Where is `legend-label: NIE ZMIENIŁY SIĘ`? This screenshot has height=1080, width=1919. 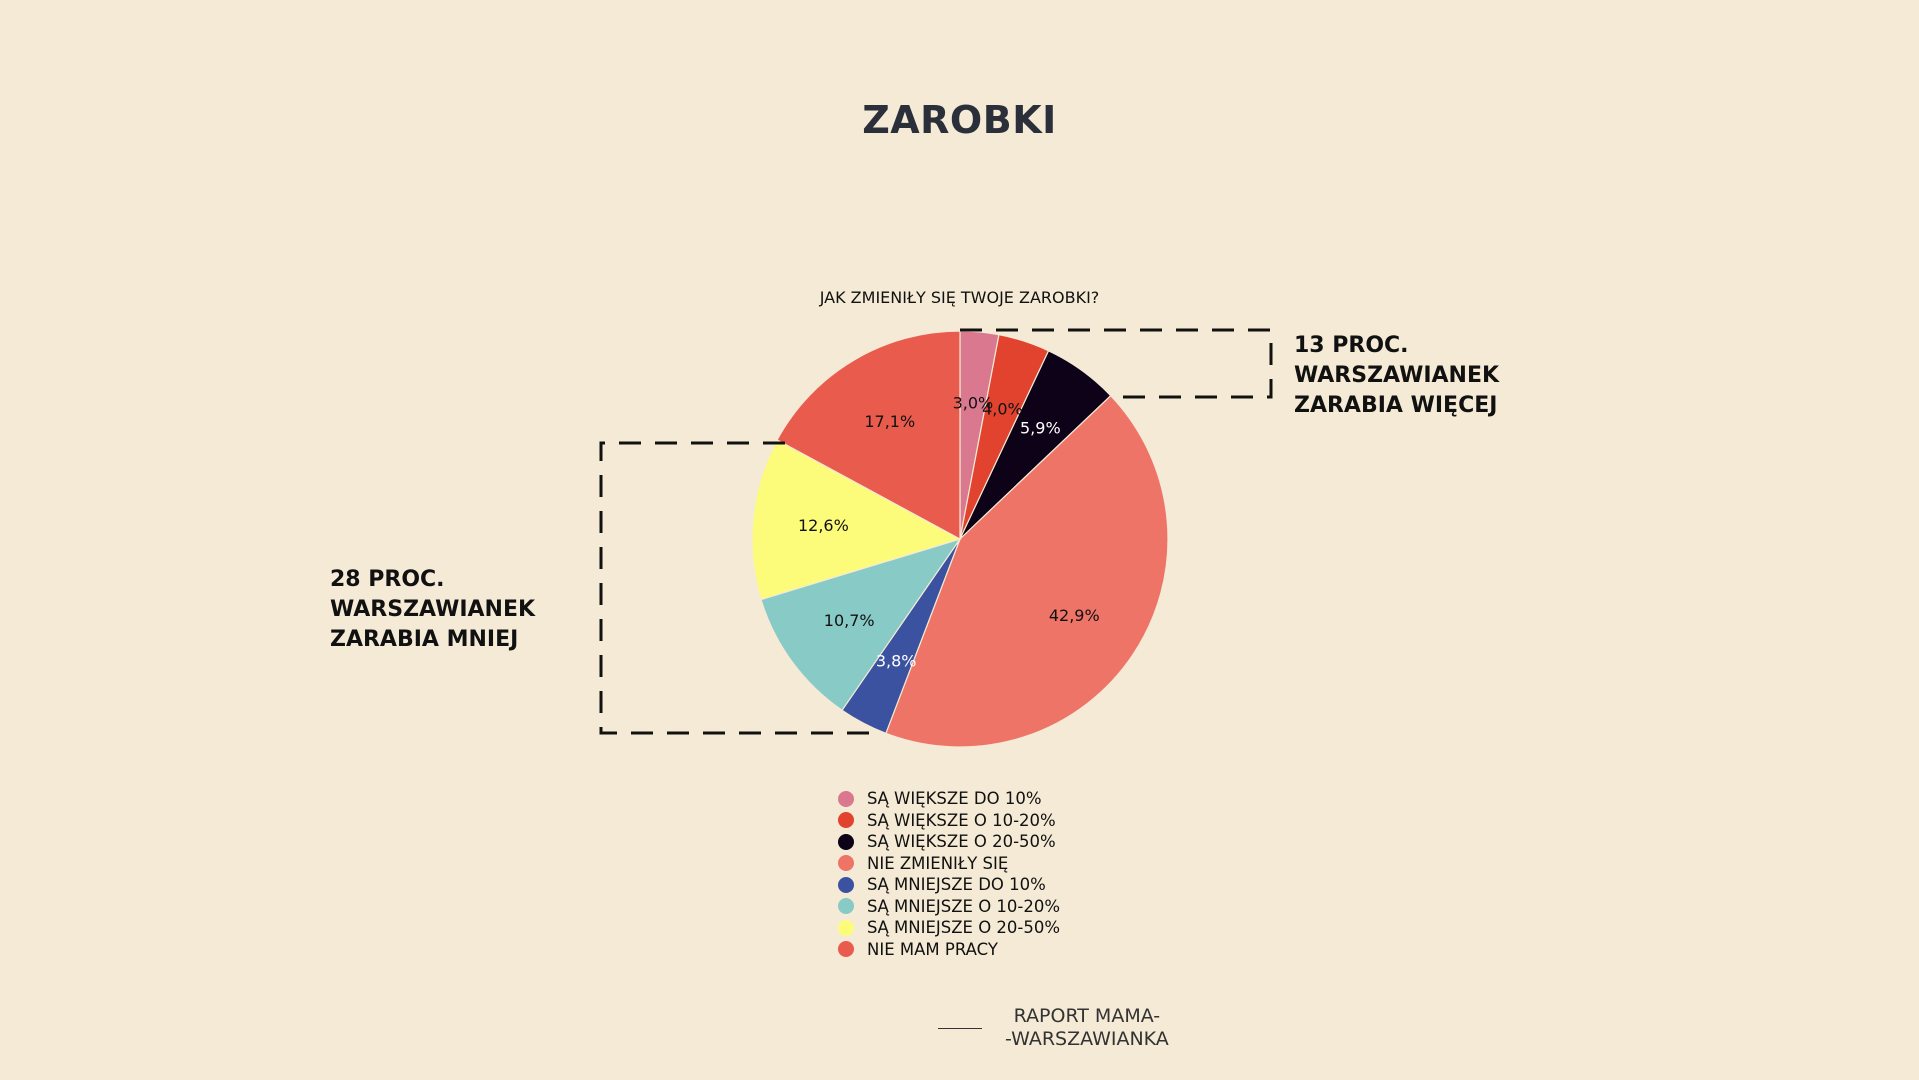
legend-label: NIE ZMIENIŁY SIĘ is located at coordinates (938, 863).